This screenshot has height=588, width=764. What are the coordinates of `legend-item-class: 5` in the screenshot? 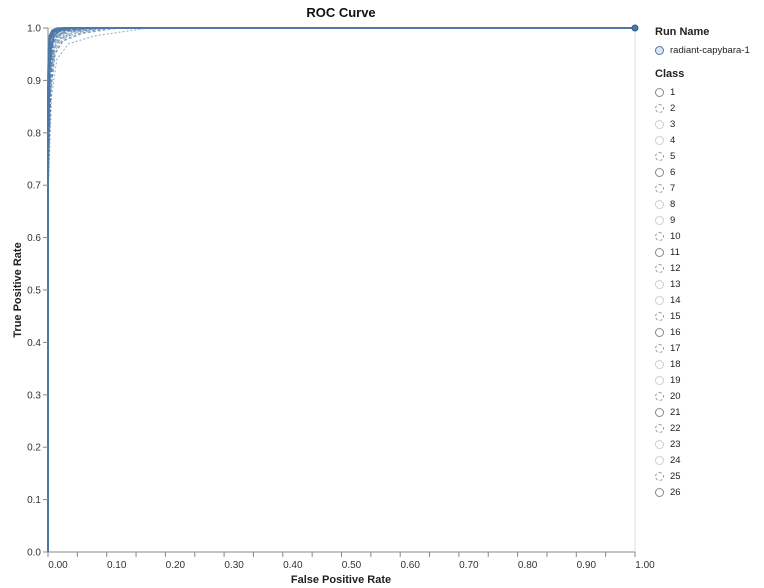 It's located at (709, 156).